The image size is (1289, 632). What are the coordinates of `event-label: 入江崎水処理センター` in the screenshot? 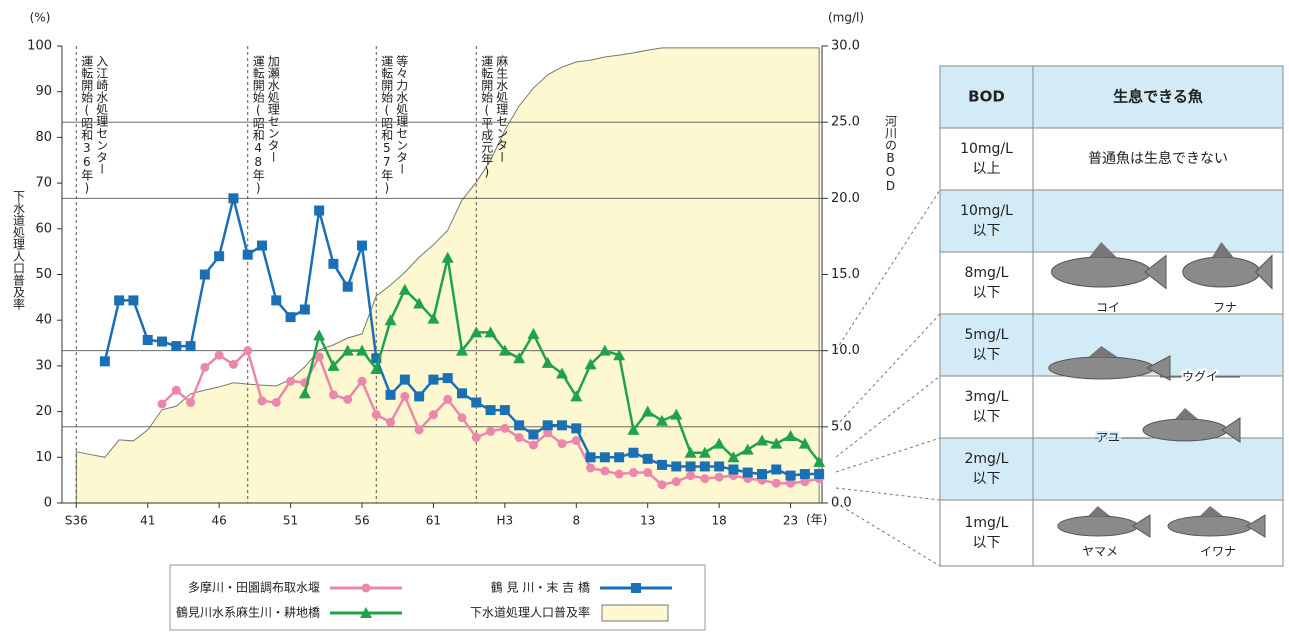 It's located at (102, 115).